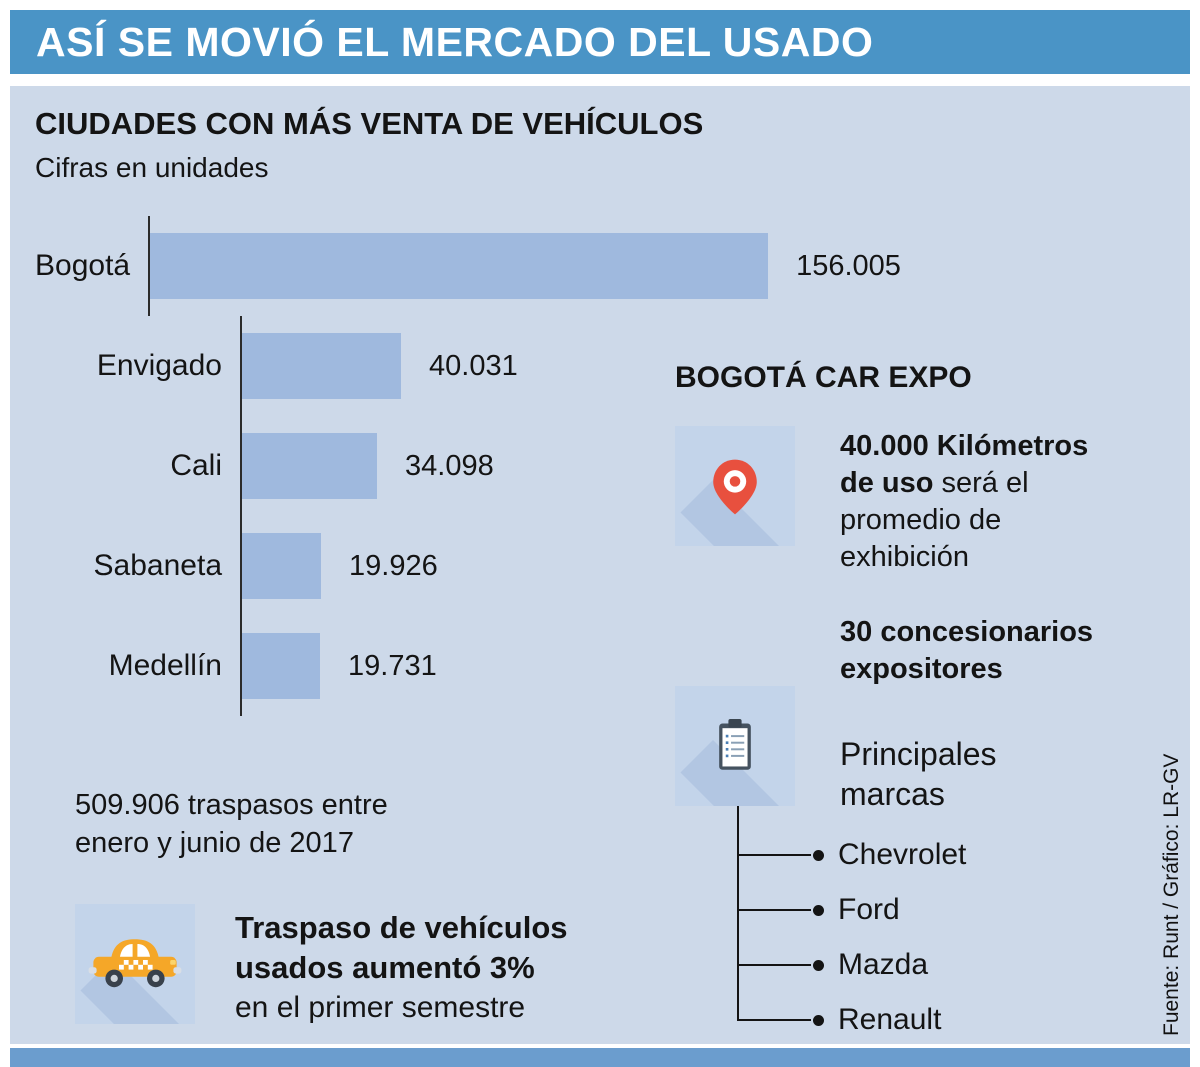 This screenshot has width=1200, height=1067. What do you see at coordinates (738, 913) in the screenshot?
I see `connector-vertical-line` at bounding box center [738, 913].